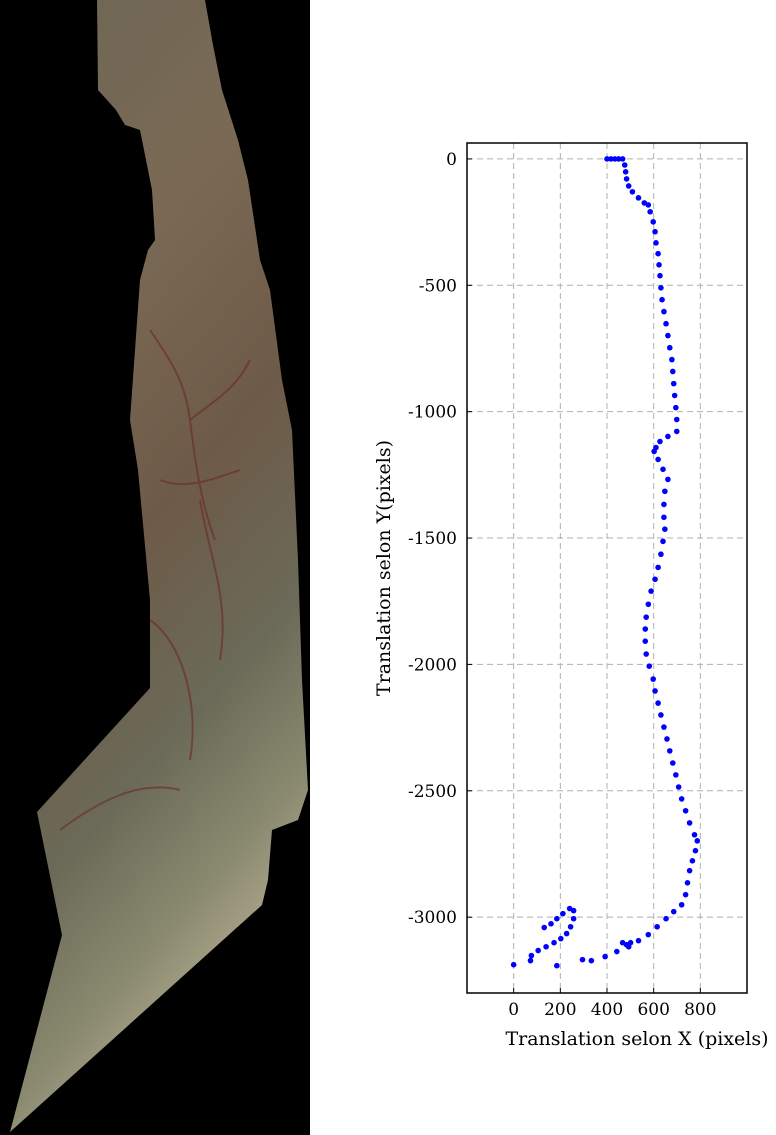 The height and width of the screenshot is (1135, 776). I want to click on y-tick-label: -1000, so click(432, 413).